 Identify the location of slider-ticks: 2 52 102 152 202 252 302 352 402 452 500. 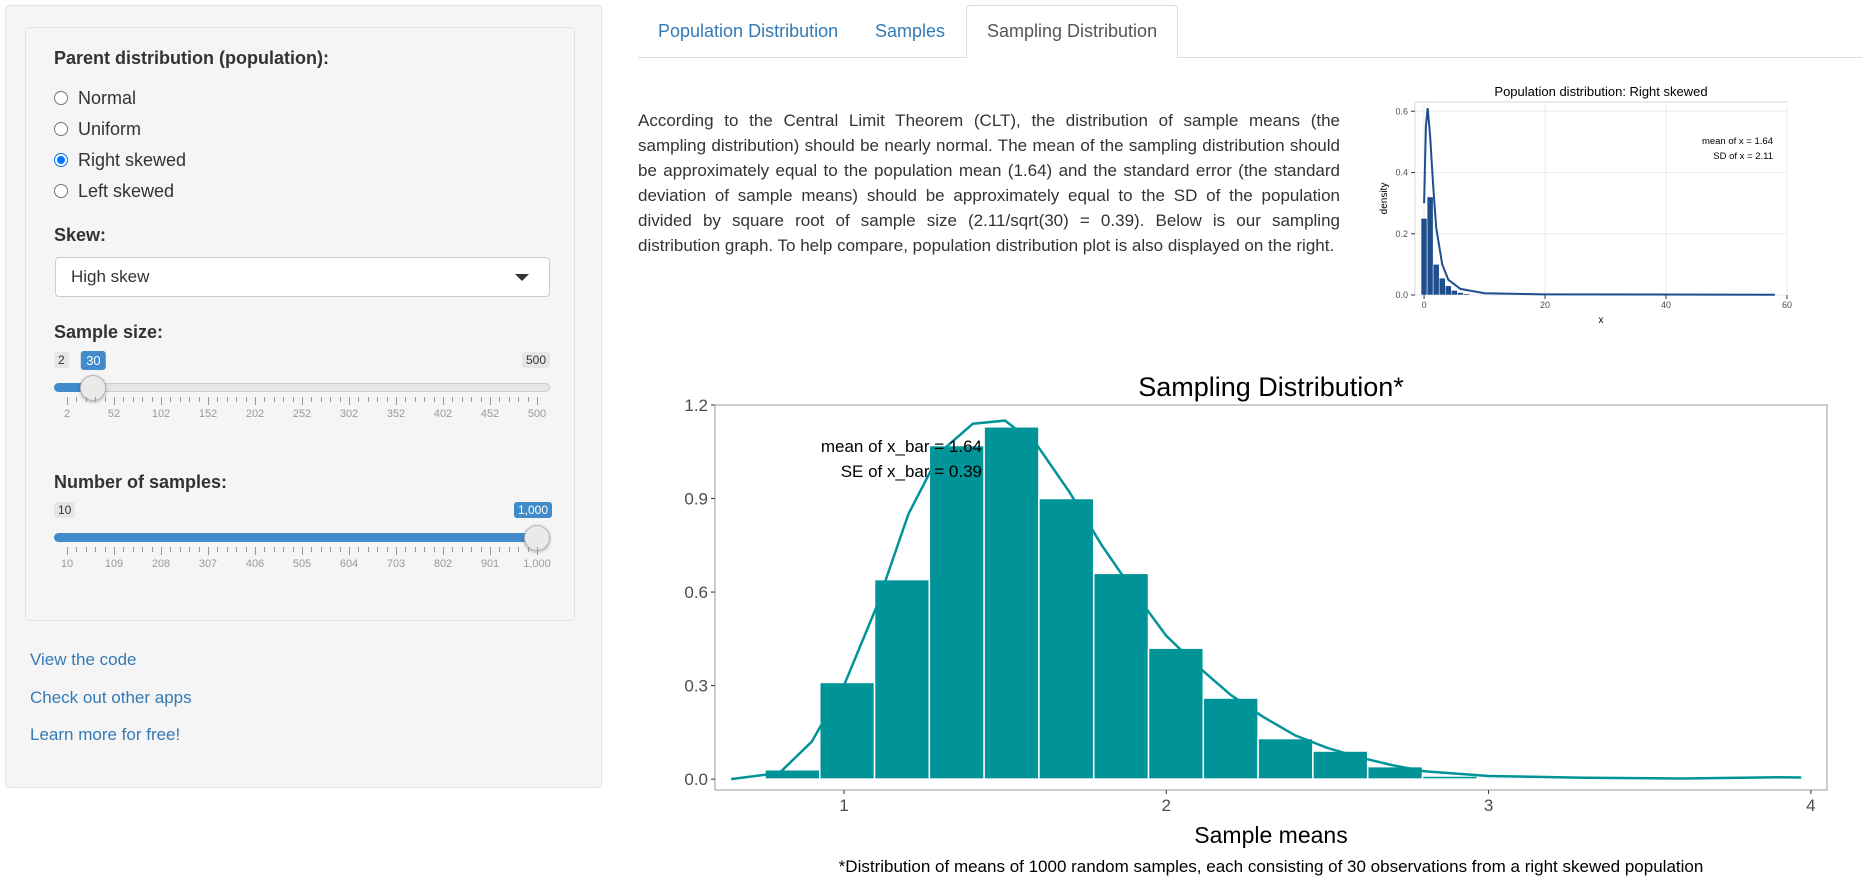
(302, 408).